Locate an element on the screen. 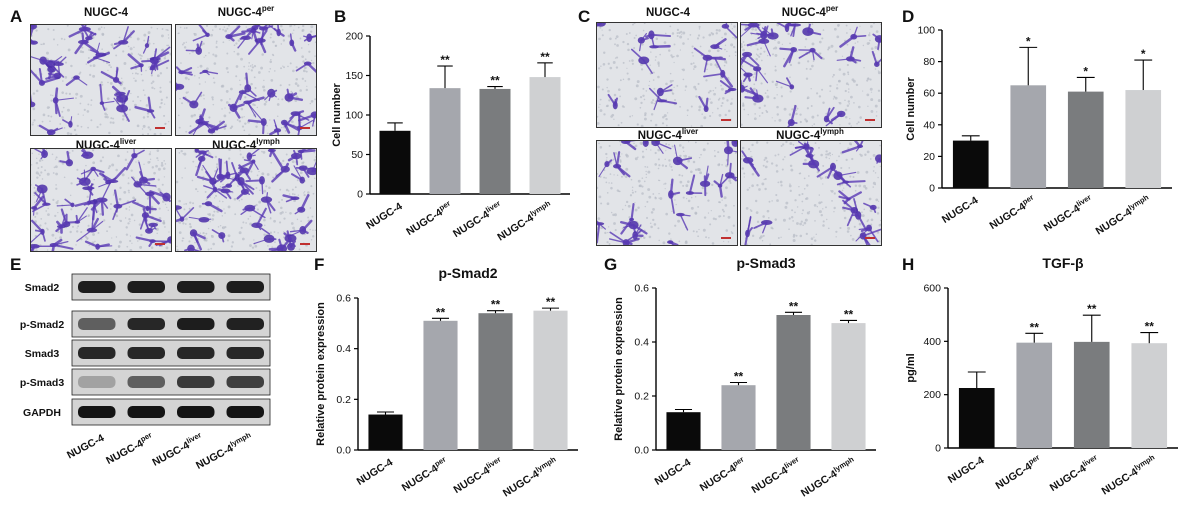 This screenshot has height=526, width=1200. panel-letter-b: B is located at coordinates (340, 16).